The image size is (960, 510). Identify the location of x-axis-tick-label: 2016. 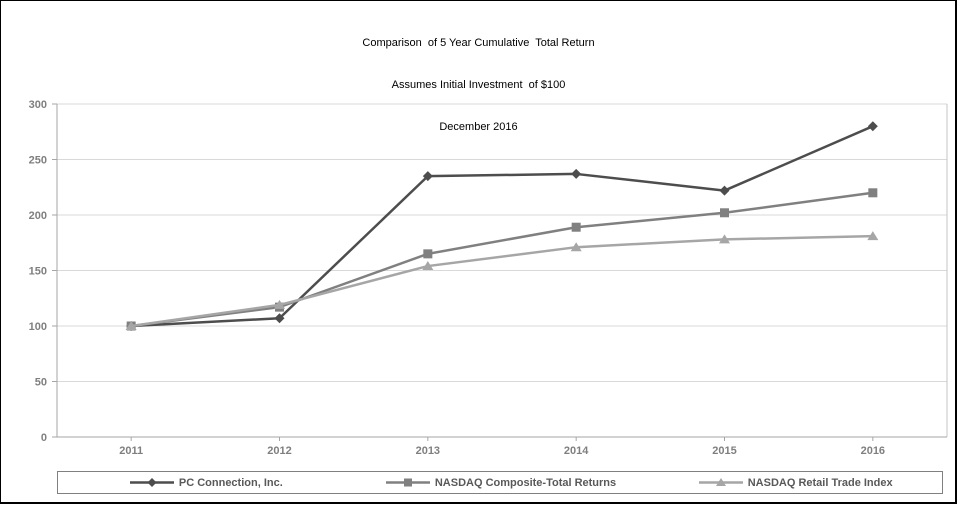
(873, 451).